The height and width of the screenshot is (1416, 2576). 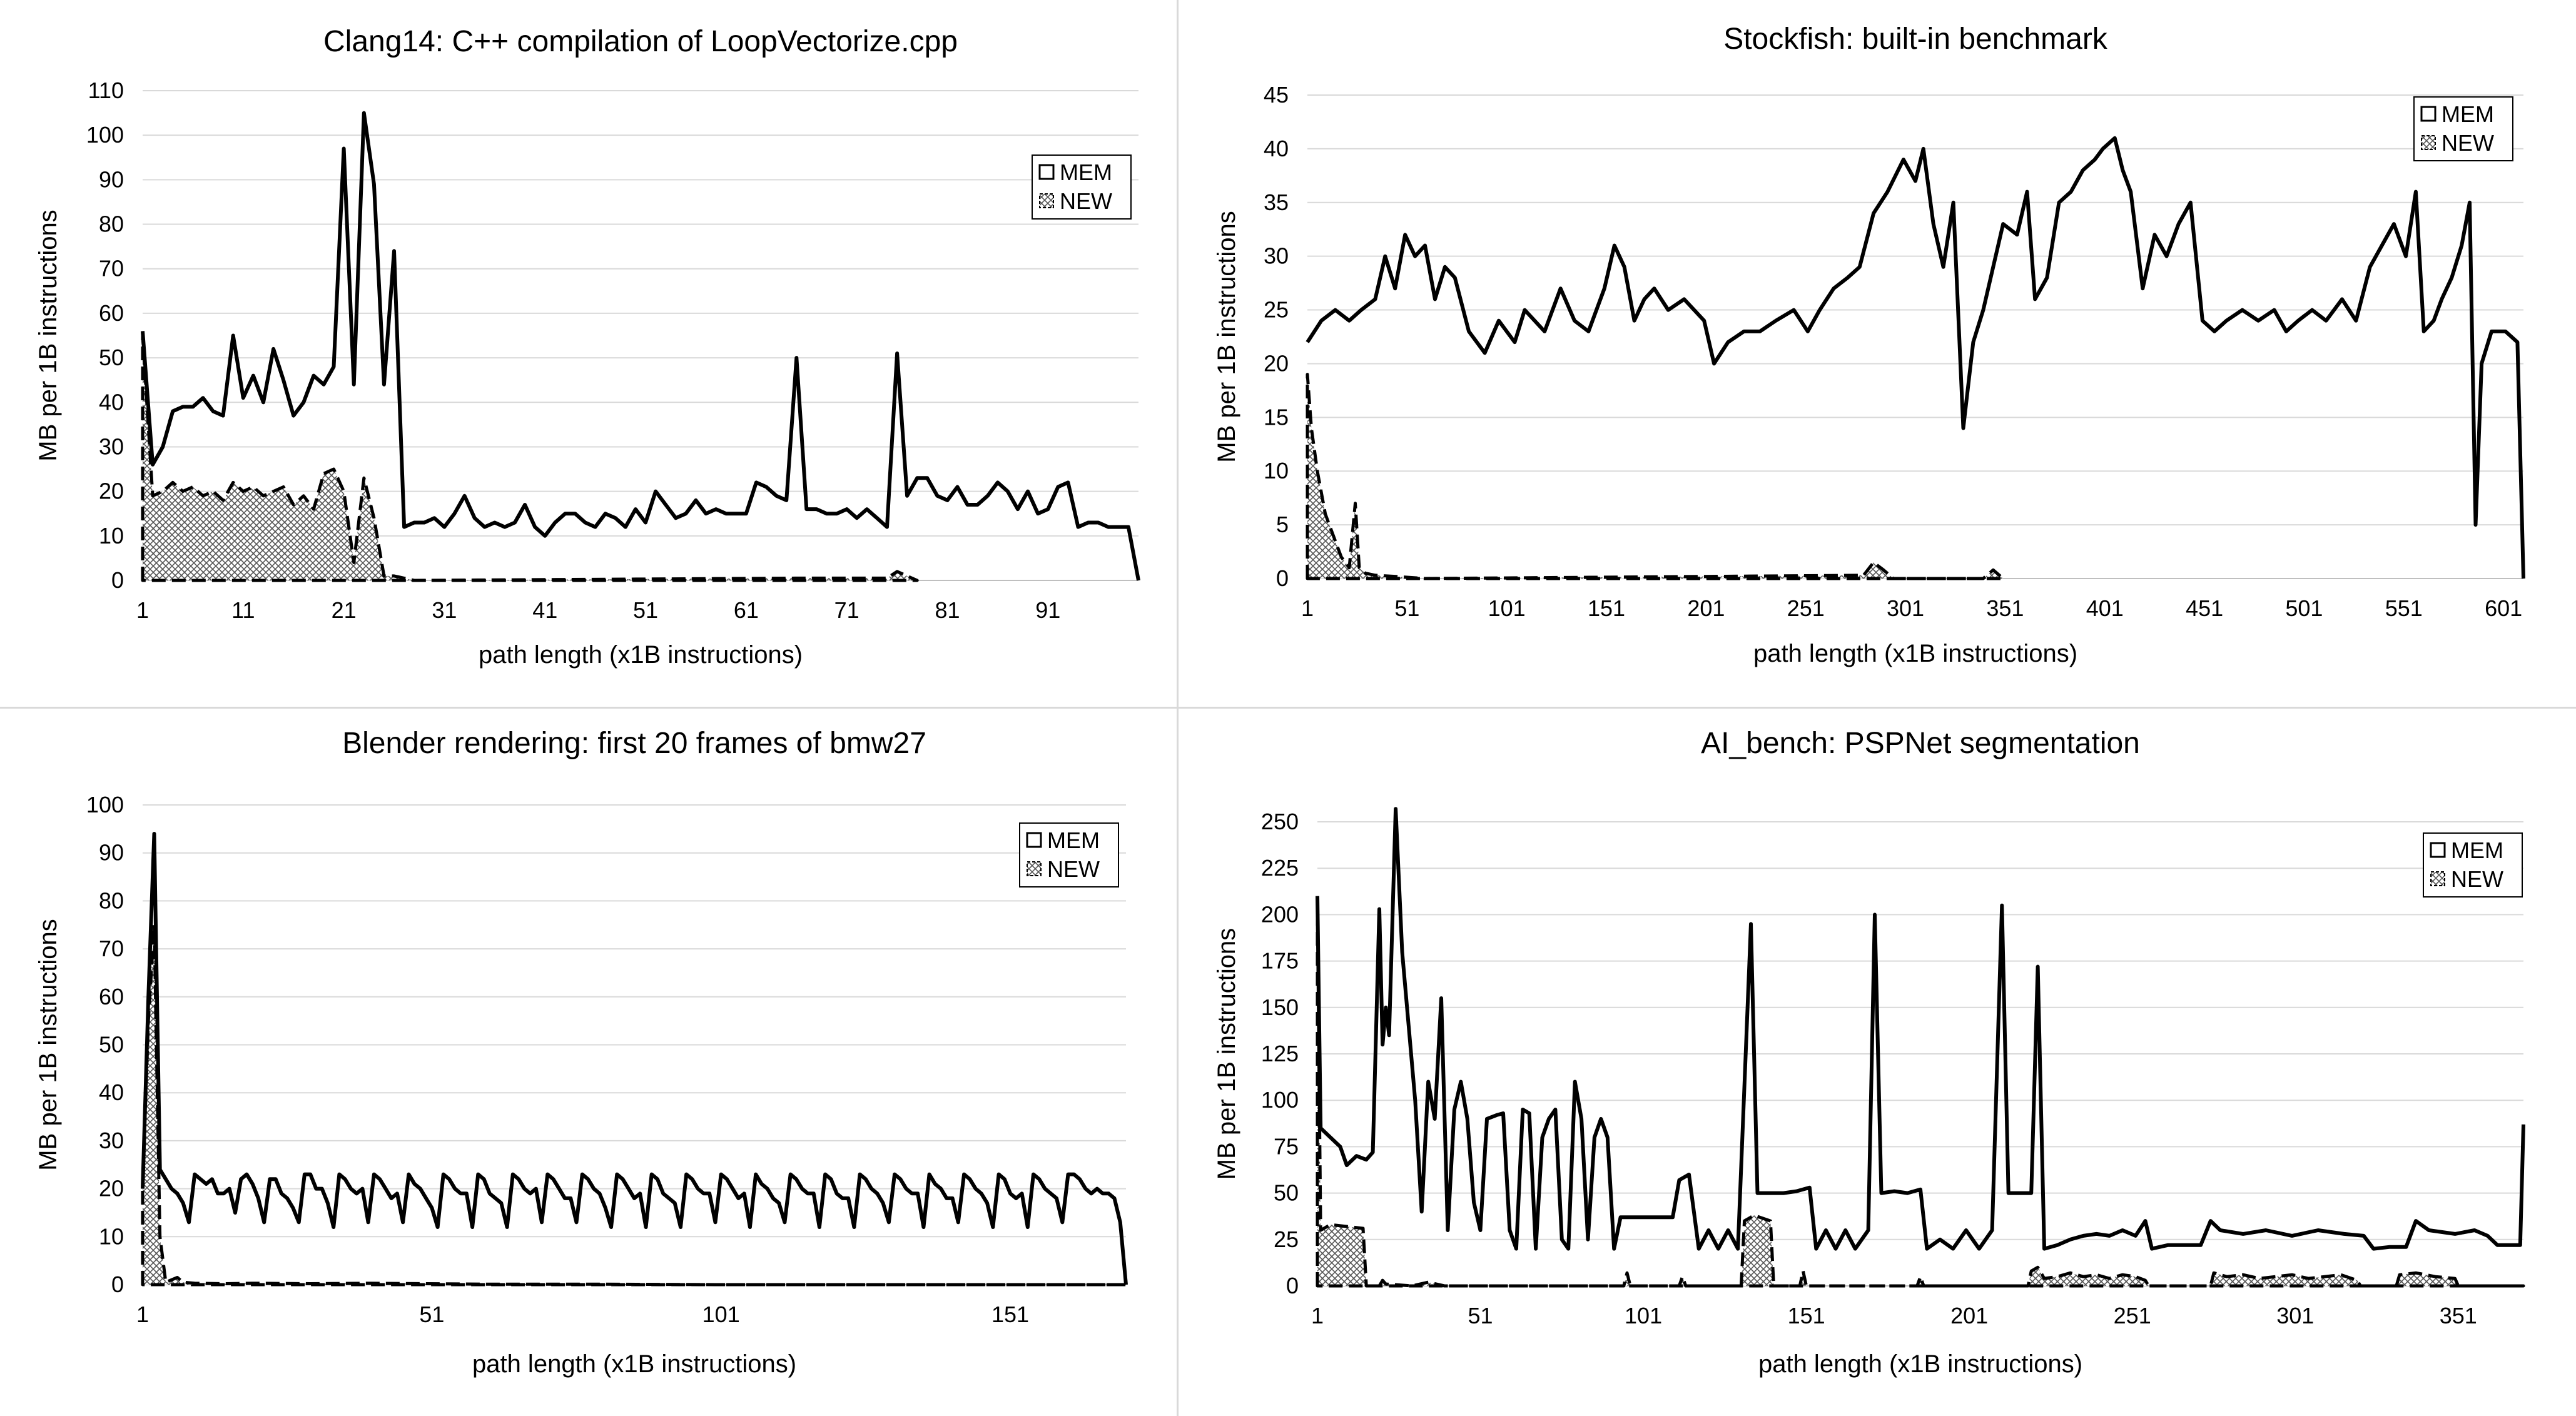 What do you see at coordinates (1280, 961) in the screenshot?
I see `y-tick-label: 175` at bounding box center [1280, 961].